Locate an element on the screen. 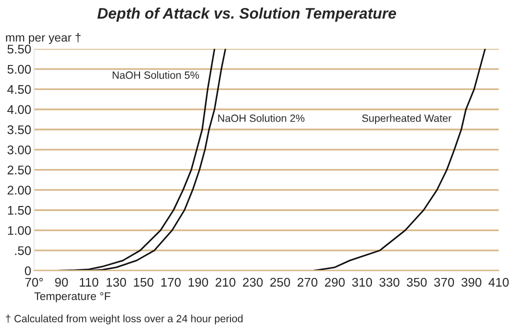  x-tick-label: 190 is located at coordinates (198, 282).